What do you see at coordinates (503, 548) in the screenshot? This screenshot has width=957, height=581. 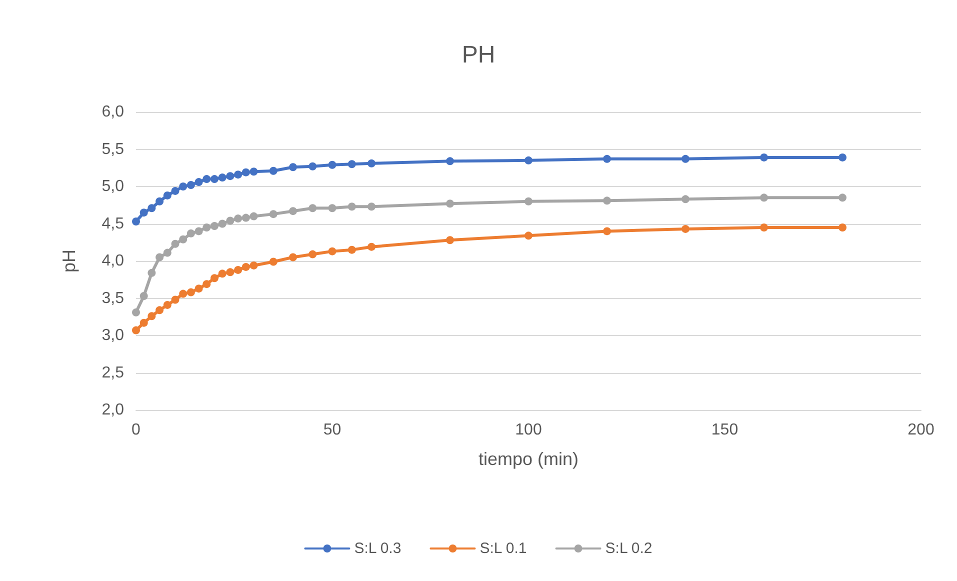 I see `legend-label: S:L 0.1` at bounding box center [503, 548].